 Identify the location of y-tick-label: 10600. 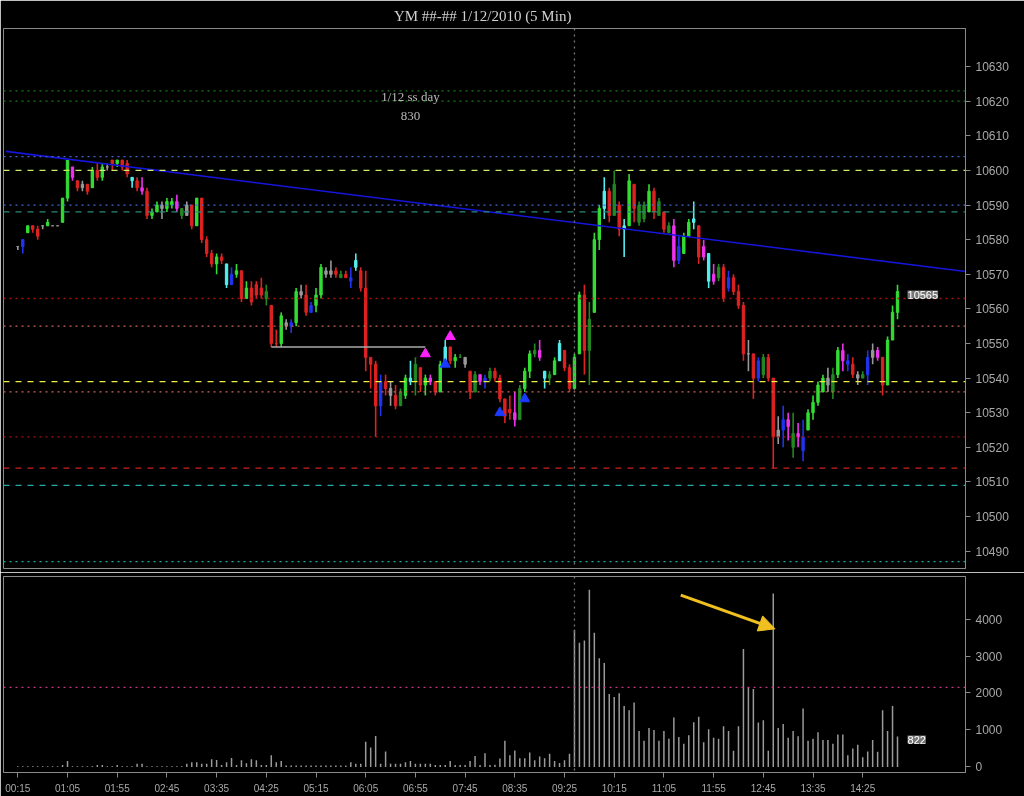
(992, 170).